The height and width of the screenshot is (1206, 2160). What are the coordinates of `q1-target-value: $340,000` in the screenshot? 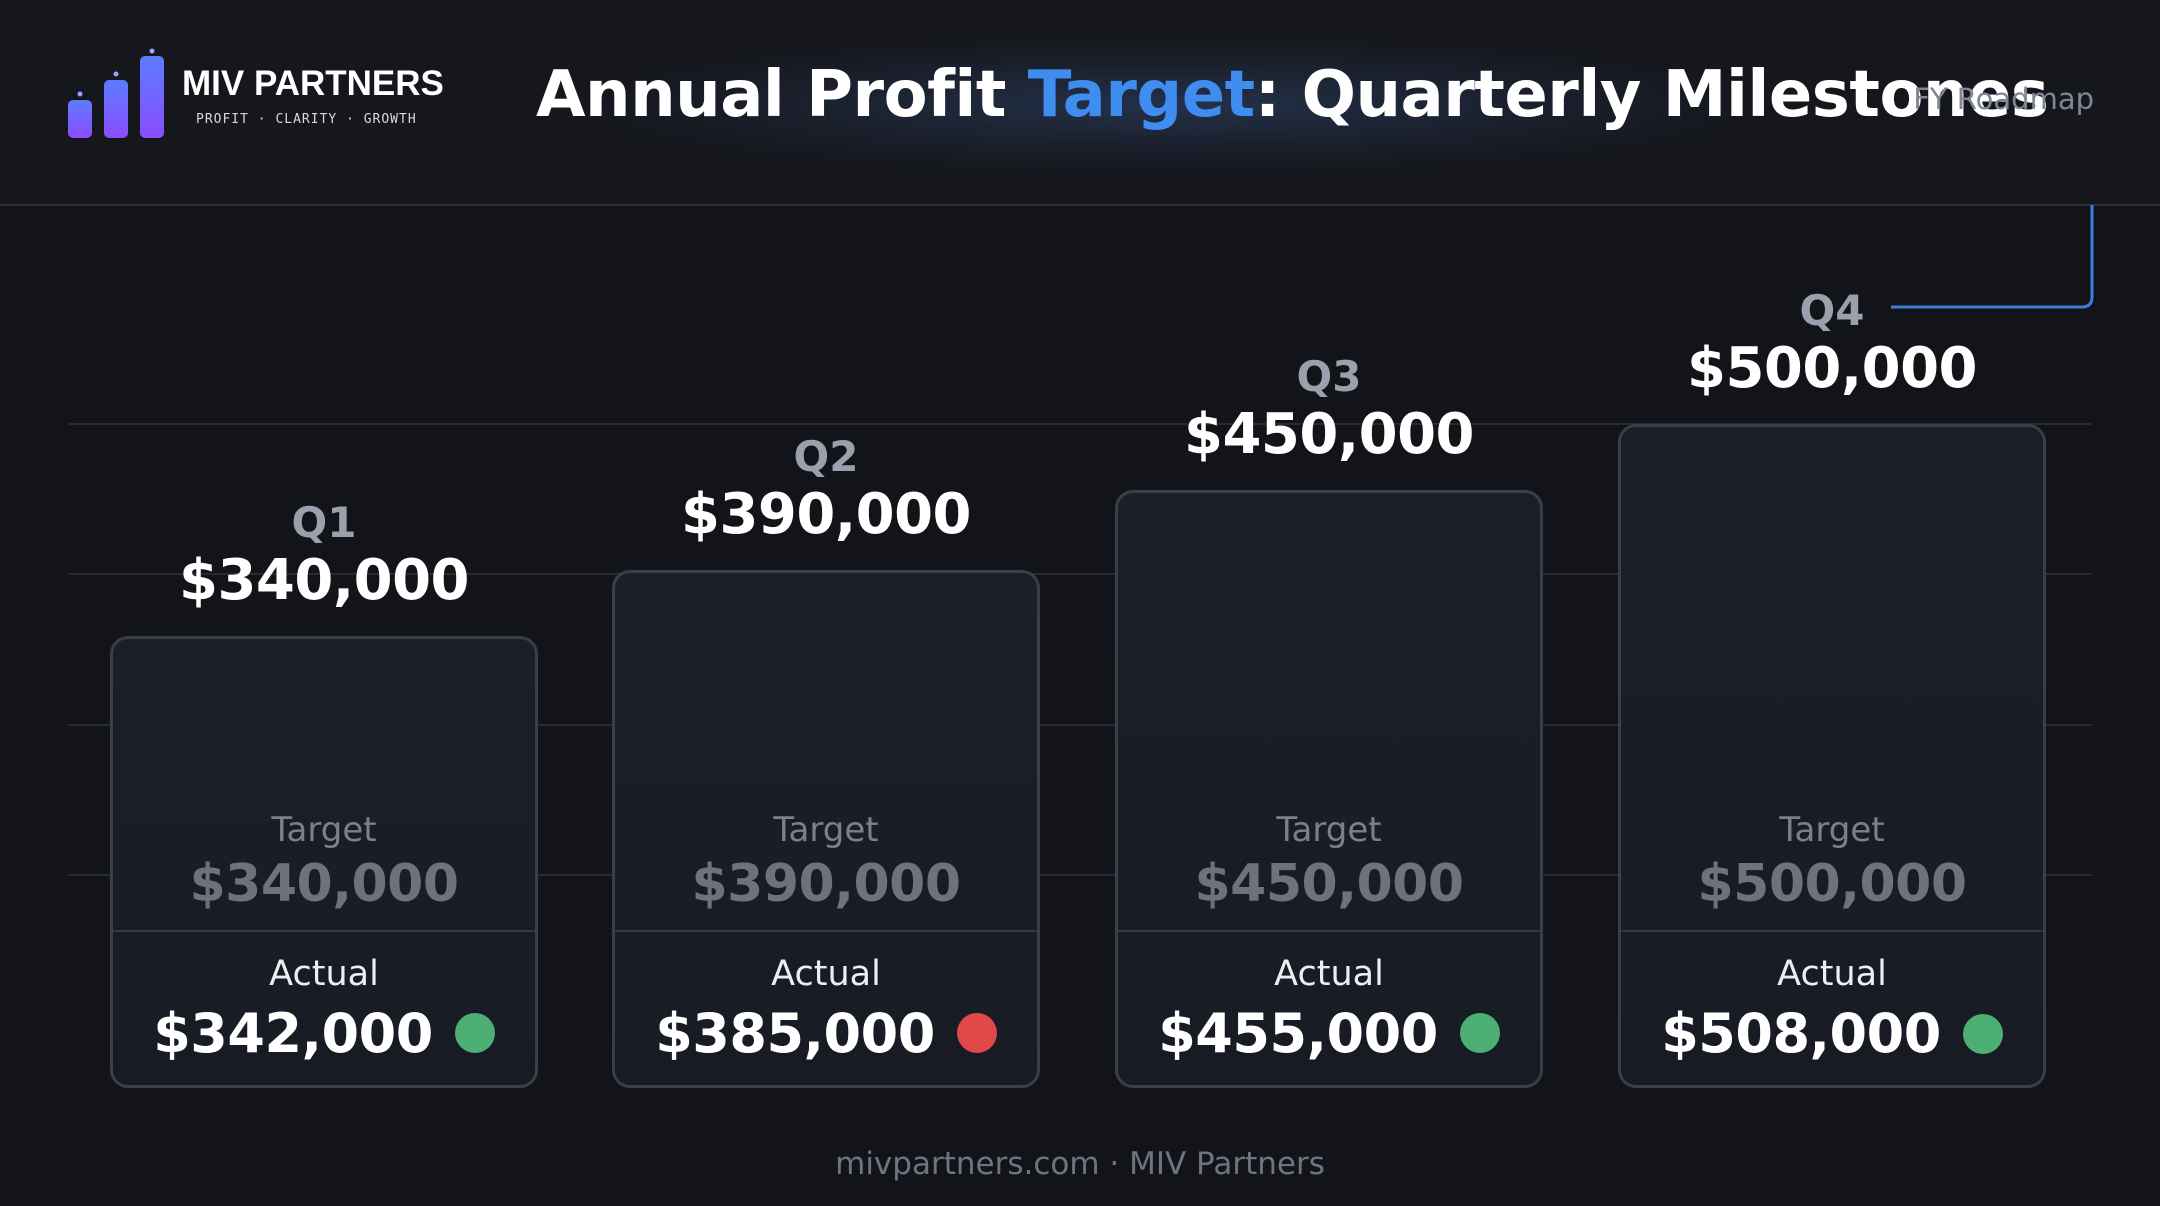 It's located at (324, 883).